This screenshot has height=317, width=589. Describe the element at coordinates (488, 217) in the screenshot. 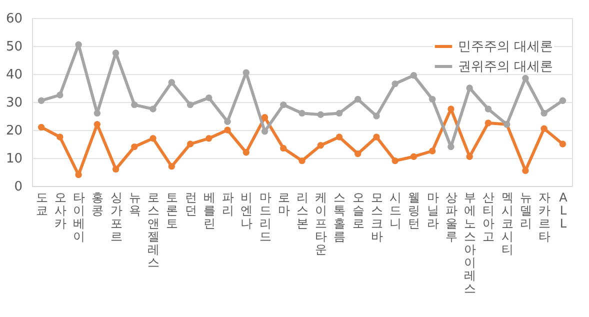

I see `x-tick-label: 산티아고` at that location.